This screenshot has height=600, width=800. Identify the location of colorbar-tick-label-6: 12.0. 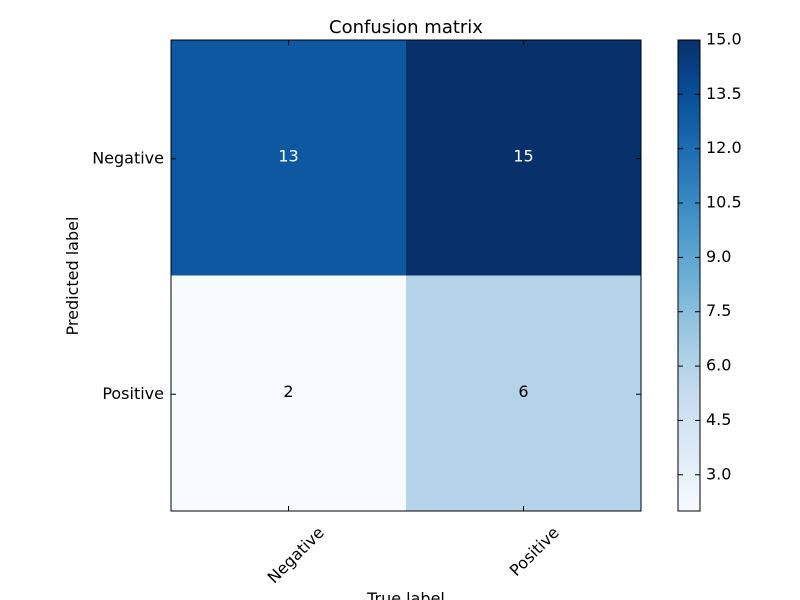
(724, 147).